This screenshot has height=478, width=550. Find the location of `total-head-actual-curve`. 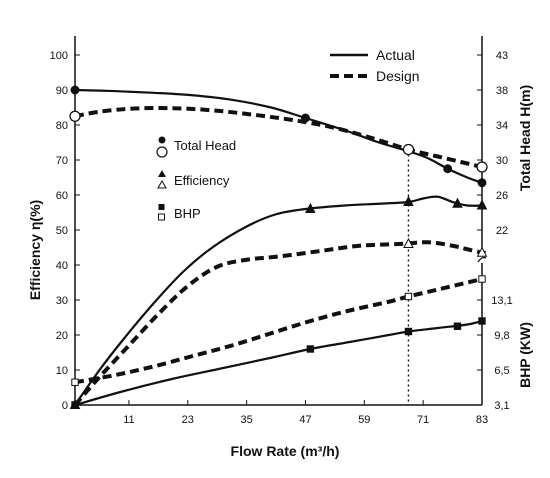

total-head-actual-curve is located at coordinates (278, 136).